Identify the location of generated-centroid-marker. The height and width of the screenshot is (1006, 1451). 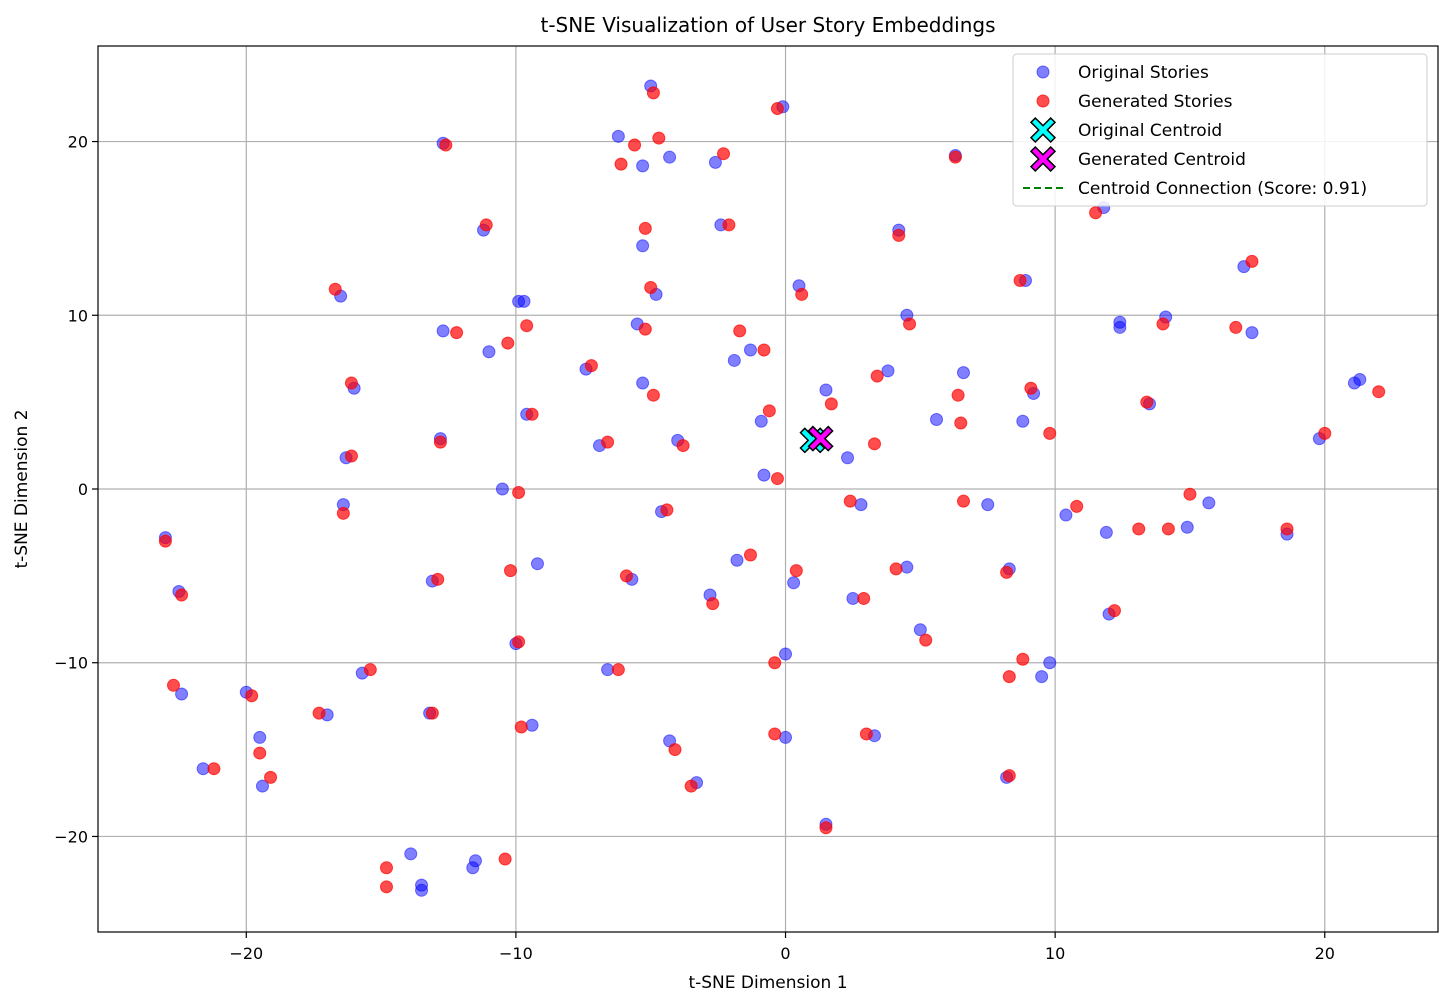
(820, 438).